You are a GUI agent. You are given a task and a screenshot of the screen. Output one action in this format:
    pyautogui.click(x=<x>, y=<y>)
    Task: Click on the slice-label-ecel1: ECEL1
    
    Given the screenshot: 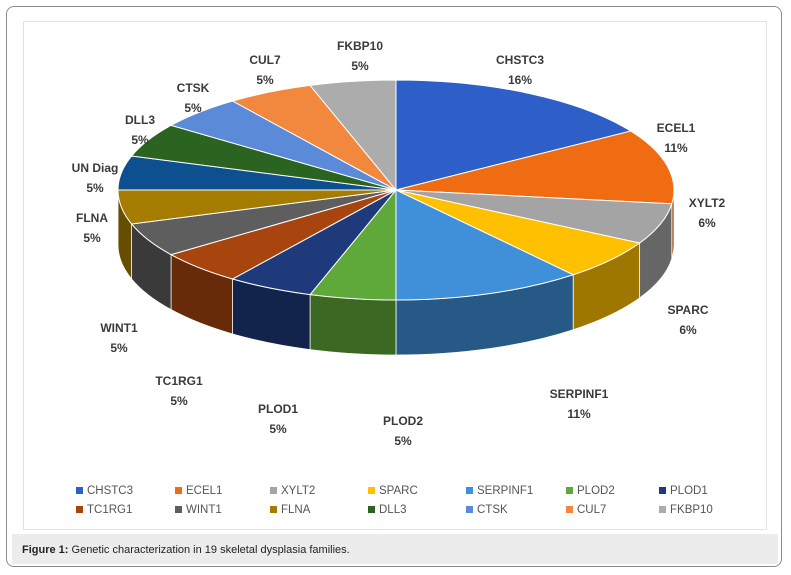 What is the action you would take?
    pyautogui.click(x=676, y=128)
    